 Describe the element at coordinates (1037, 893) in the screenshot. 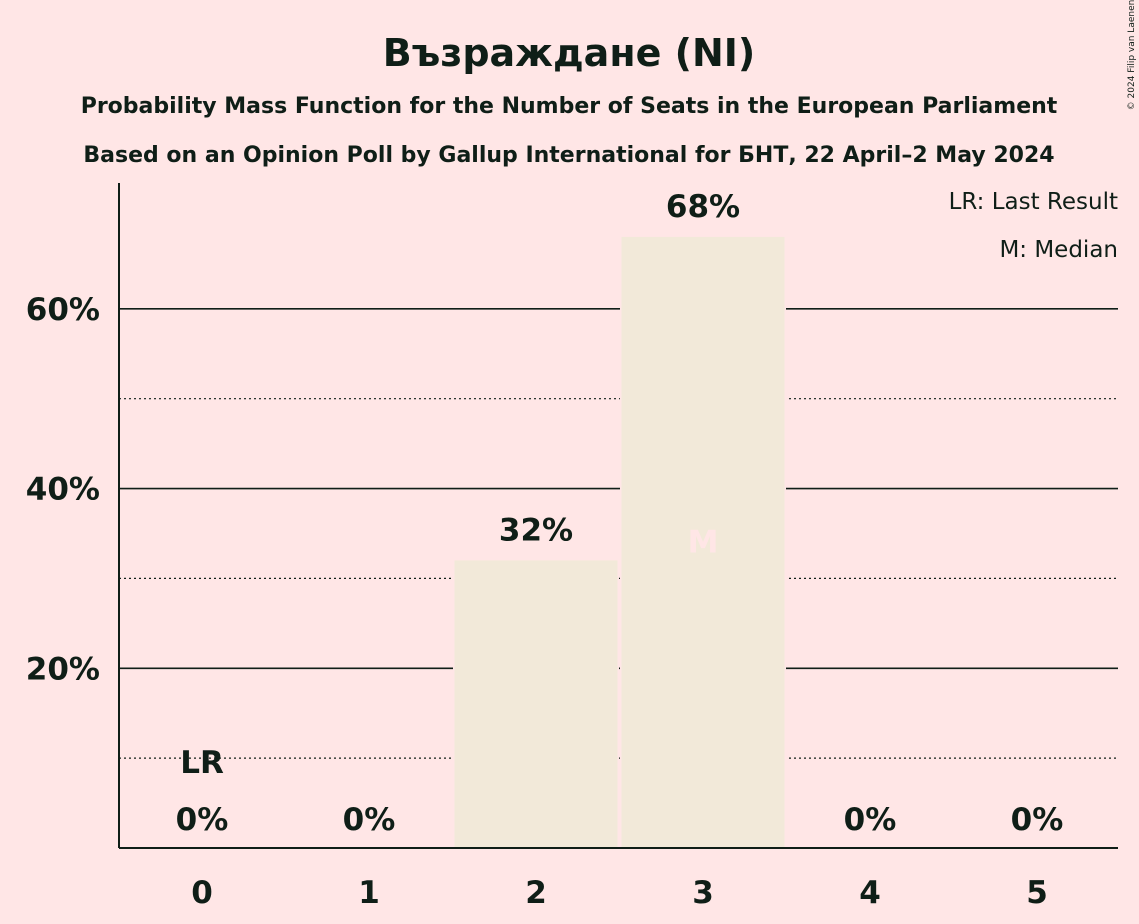

I see `x-tick-label: 5` at that location.